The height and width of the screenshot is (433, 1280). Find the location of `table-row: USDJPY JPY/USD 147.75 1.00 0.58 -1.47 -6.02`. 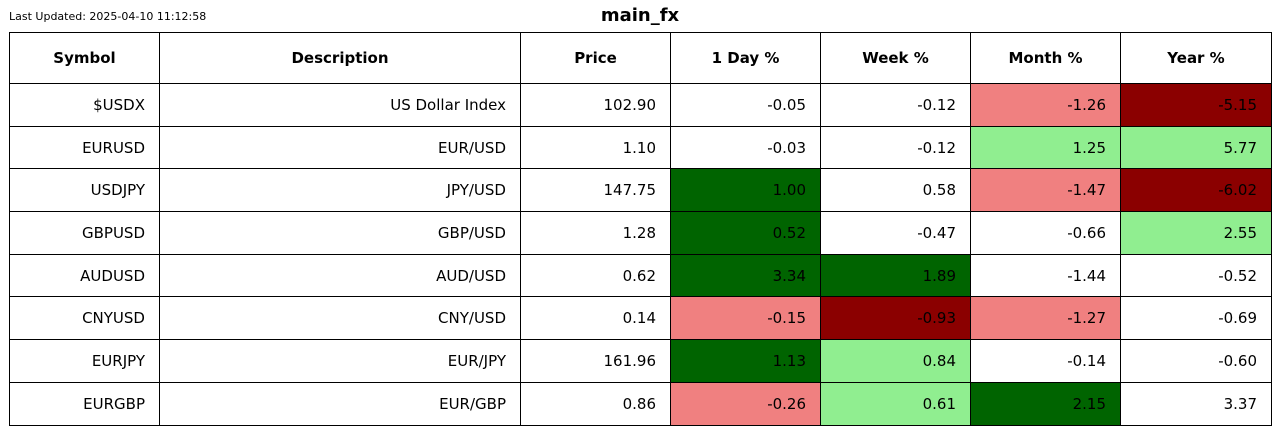

table-row: USDJPY JPY/USD 147.75 1.00 0.58 -1.47 -6.02 is located at coordinates (640, 190).